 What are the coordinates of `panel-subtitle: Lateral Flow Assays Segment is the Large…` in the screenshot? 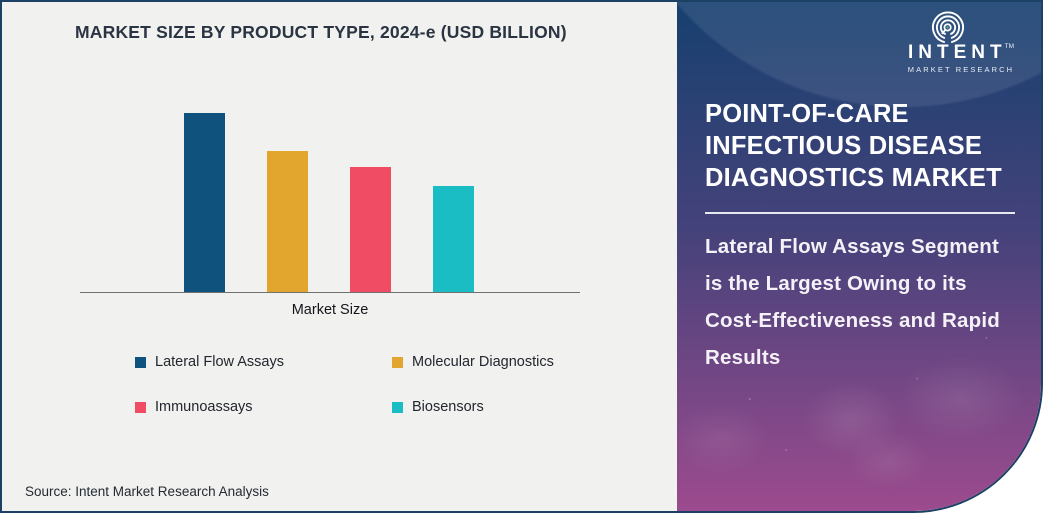 It's located at (852, 302).